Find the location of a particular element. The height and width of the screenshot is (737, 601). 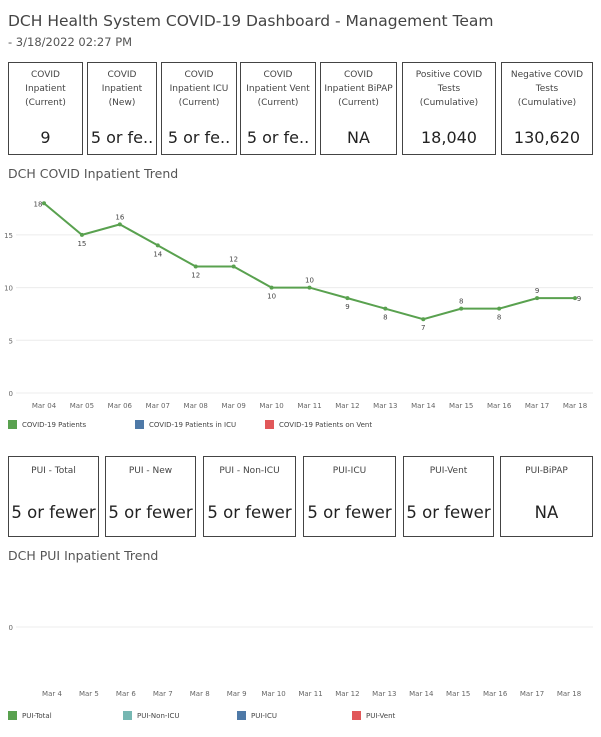

data-label: 7 is located at coordinates (423, 328).